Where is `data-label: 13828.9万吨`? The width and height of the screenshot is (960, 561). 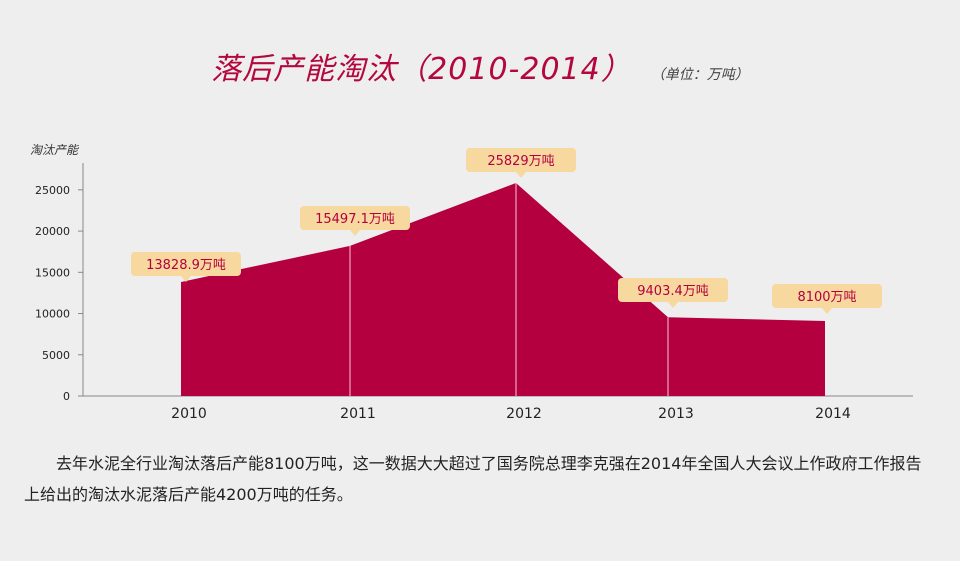
data-label: 13828.9万吨 is located at coordinates (186, 265).